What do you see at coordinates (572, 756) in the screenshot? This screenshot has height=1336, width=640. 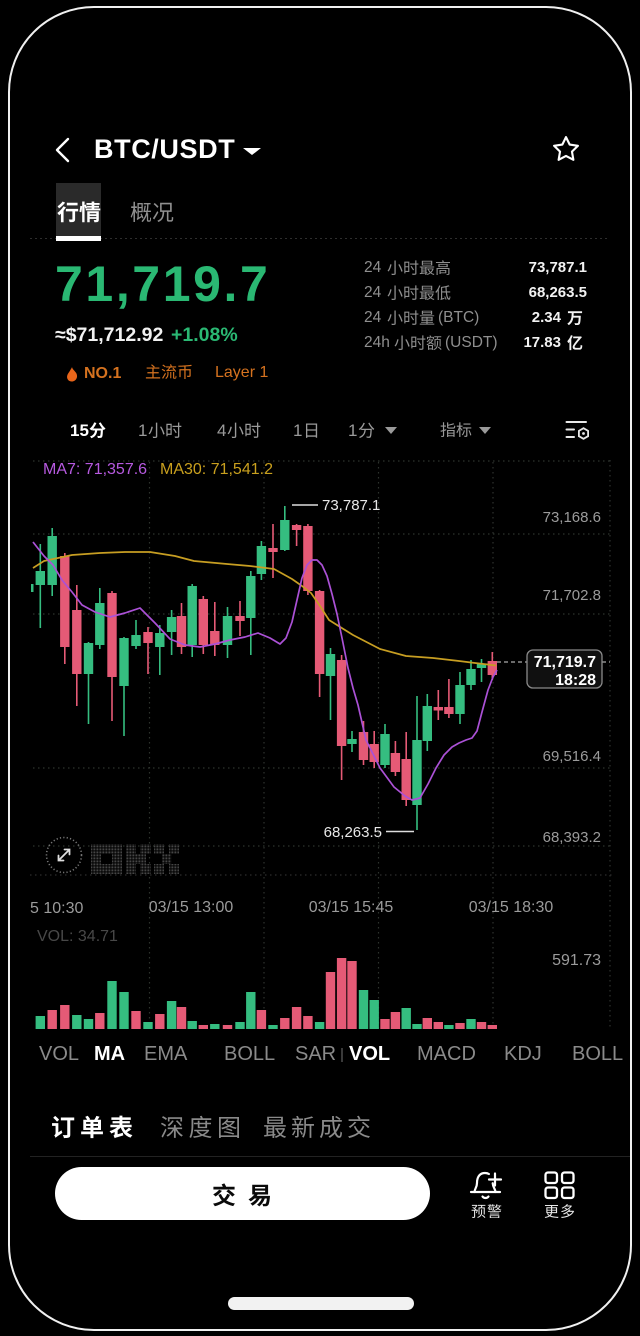 I see `svg-text: 69,516.4` at bounding box center [572, 756].